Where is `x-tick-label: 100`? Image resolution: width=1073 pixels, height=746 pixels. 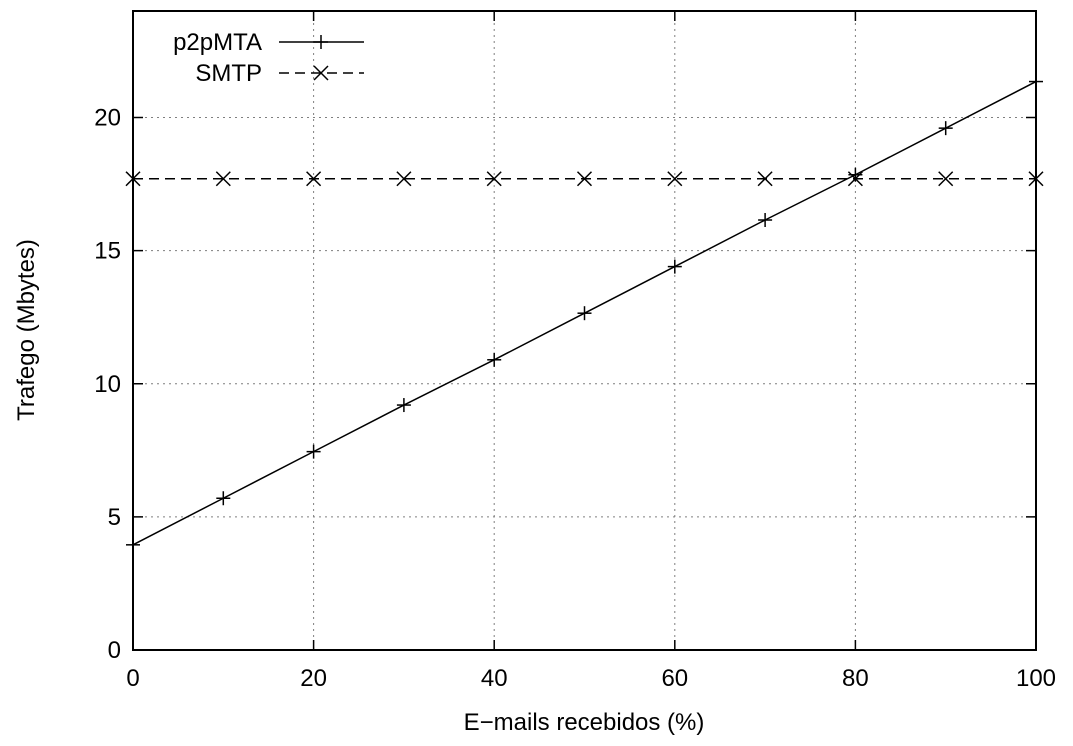 x-tick-label: 100 is located at coordinates (1036, 678).